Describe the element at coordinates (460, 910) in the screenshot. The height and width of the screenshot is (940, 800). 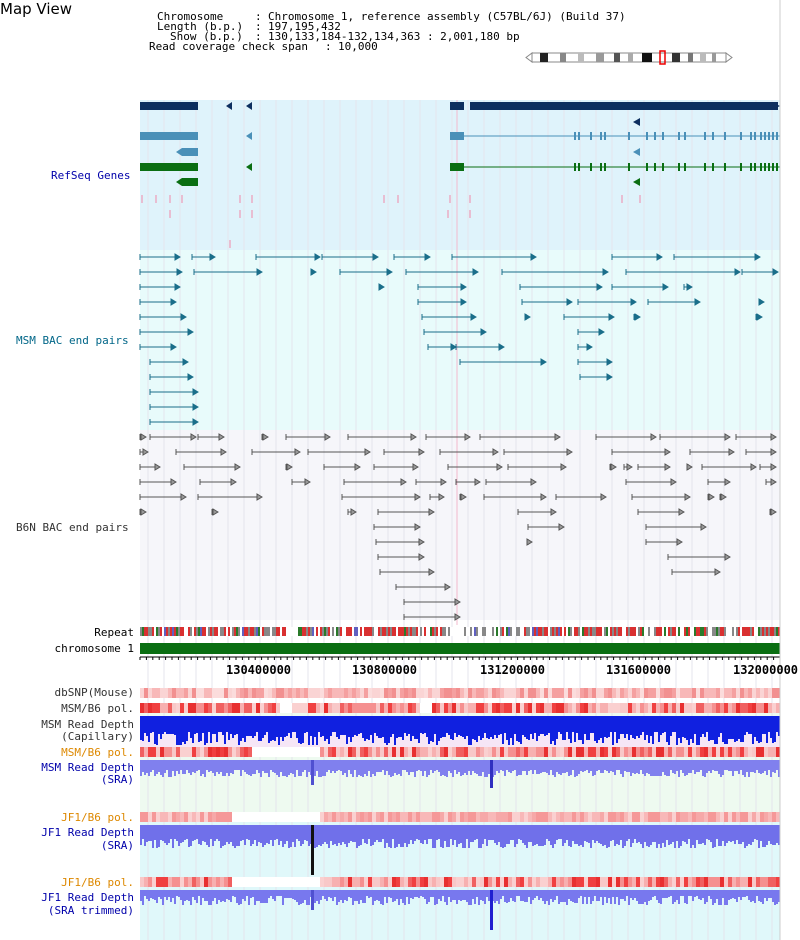
I see `jf1-trimmed-depth` at that location.